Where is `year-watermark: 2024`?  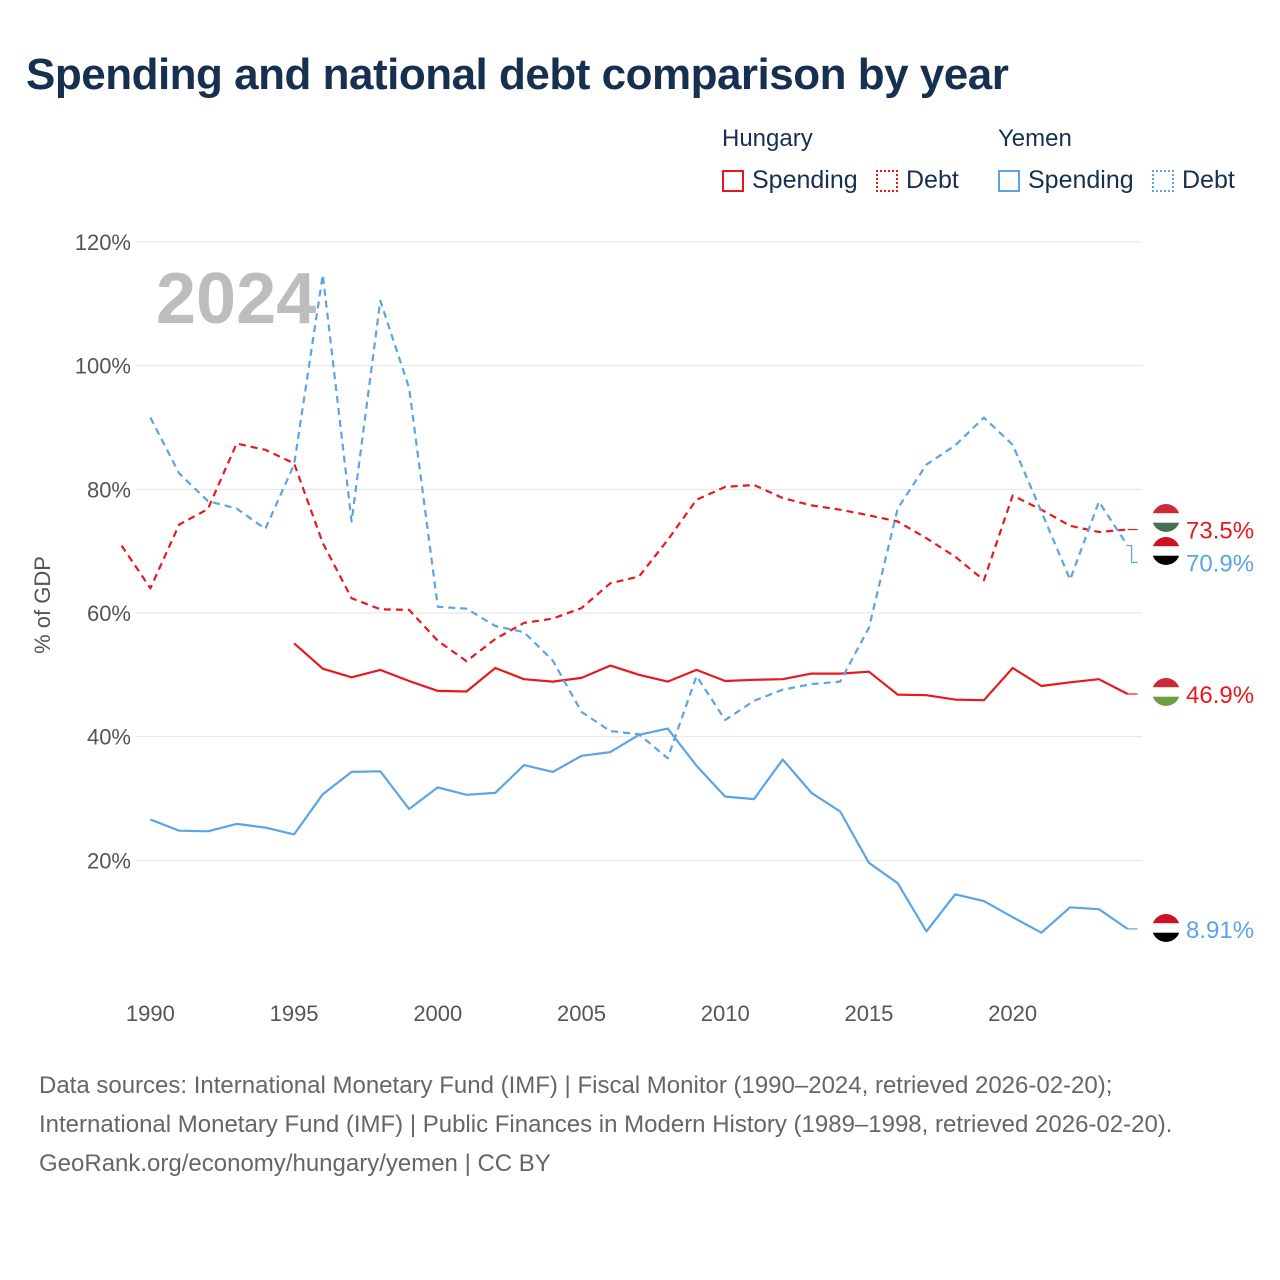
year-watermark: 2024 is located at coordinates (236, 299).